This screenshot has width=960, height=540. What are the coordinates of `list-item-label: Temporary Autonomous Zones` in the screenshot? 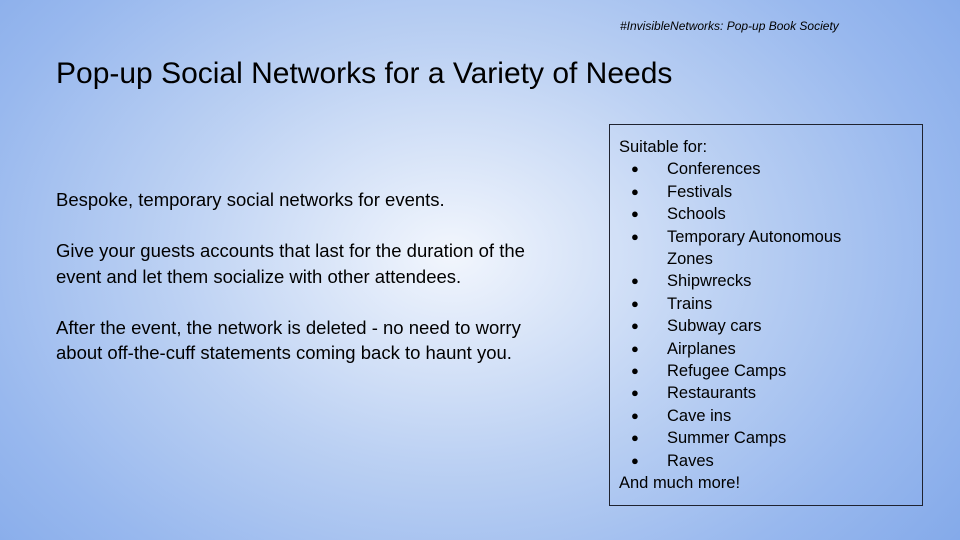 It's located at (754, 248).